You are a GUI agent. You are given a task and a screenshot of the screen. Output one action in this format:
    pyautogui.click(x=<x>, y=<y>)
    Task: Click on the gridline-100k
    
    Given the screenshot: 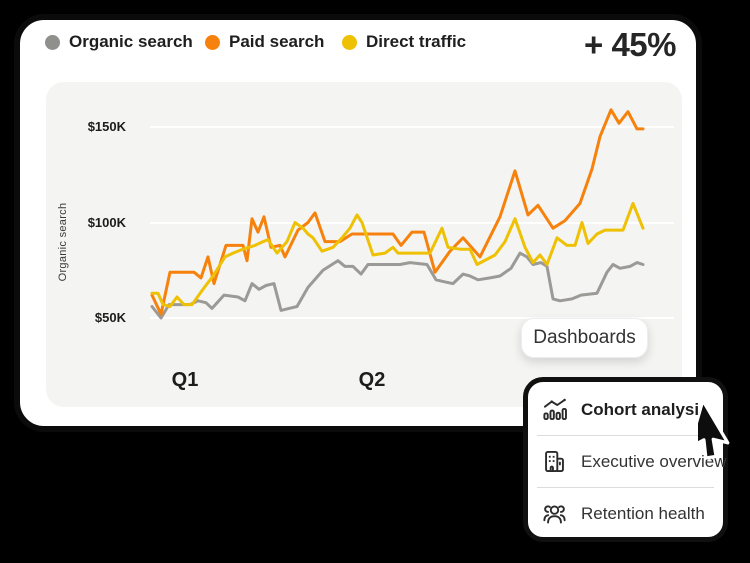 What is the action you would take?
    pyautogui.click(x=412, y=223)
    